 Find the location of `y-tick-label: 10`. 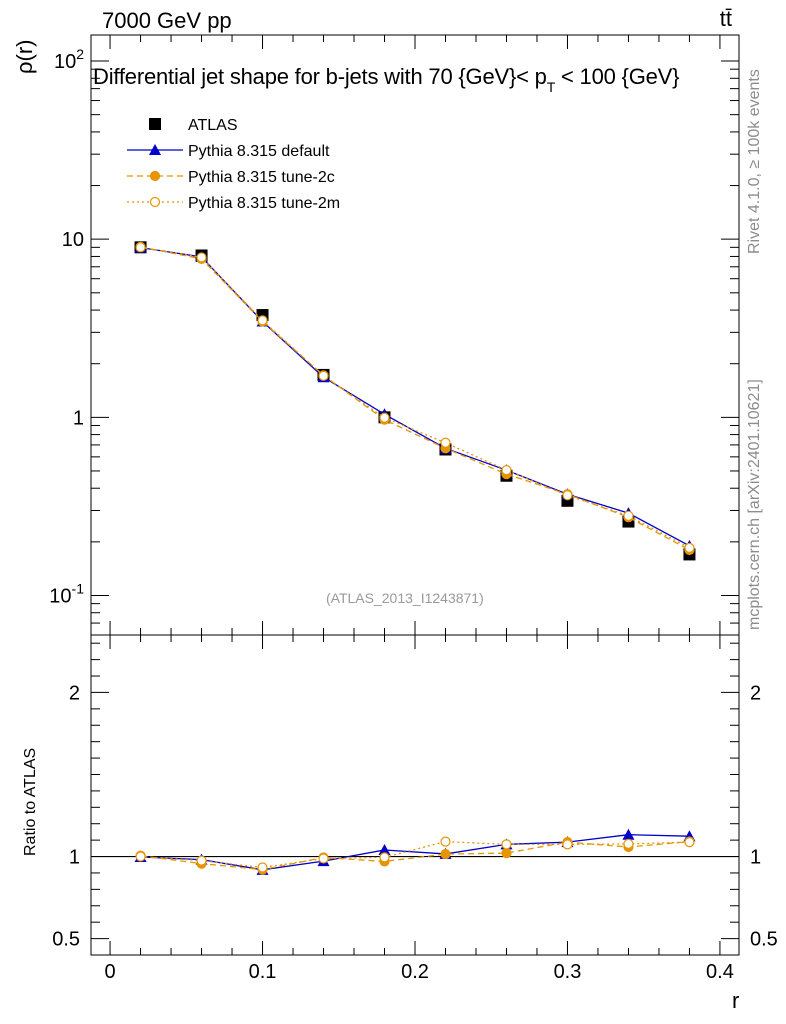

y-tick-label: 10 is located at coordinates (73, 240).